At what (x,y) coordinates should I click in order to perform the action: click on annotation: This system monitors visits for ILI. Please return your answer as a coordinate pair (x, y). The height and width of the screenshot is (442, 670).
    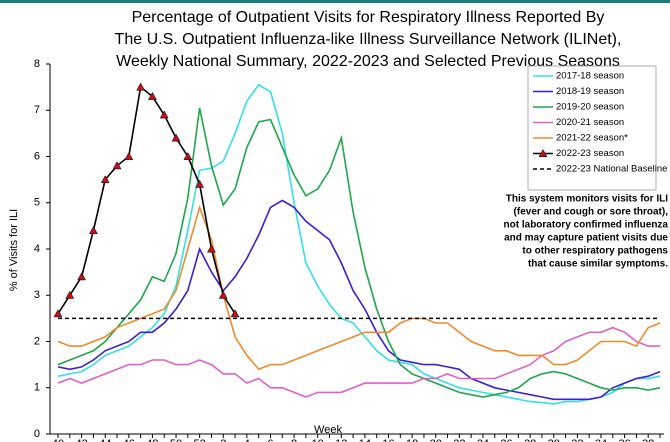
    Looking at the image, I should click on (587, 199).